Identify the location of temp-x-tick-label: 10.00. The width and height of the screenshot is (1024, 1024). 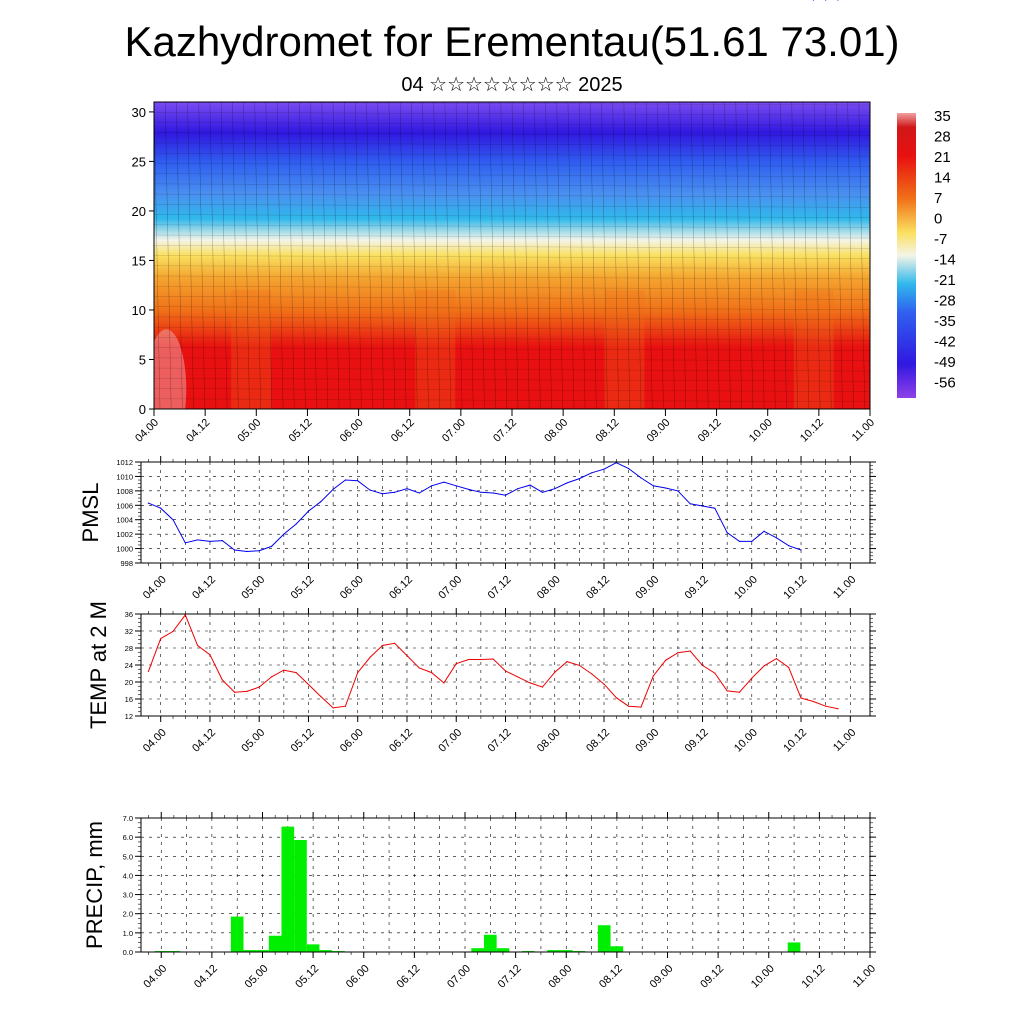
(746, 741).